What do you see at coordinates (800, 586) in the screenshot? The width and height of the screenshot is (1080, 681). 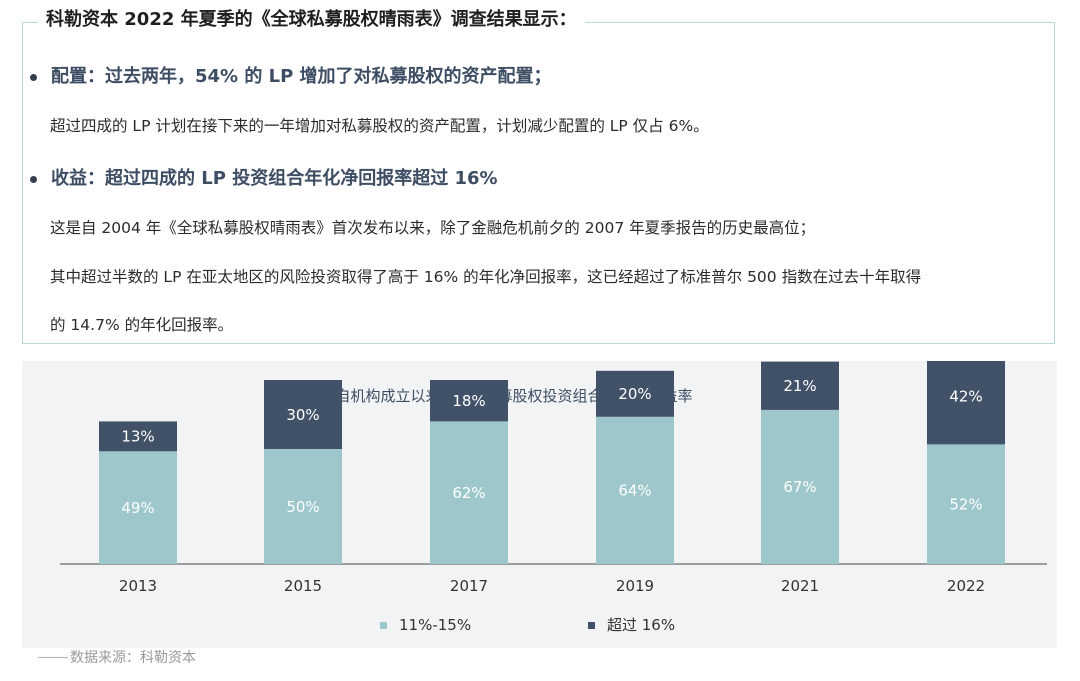 I see `x-tick-label: 2021` at bounding box center [800, 586].